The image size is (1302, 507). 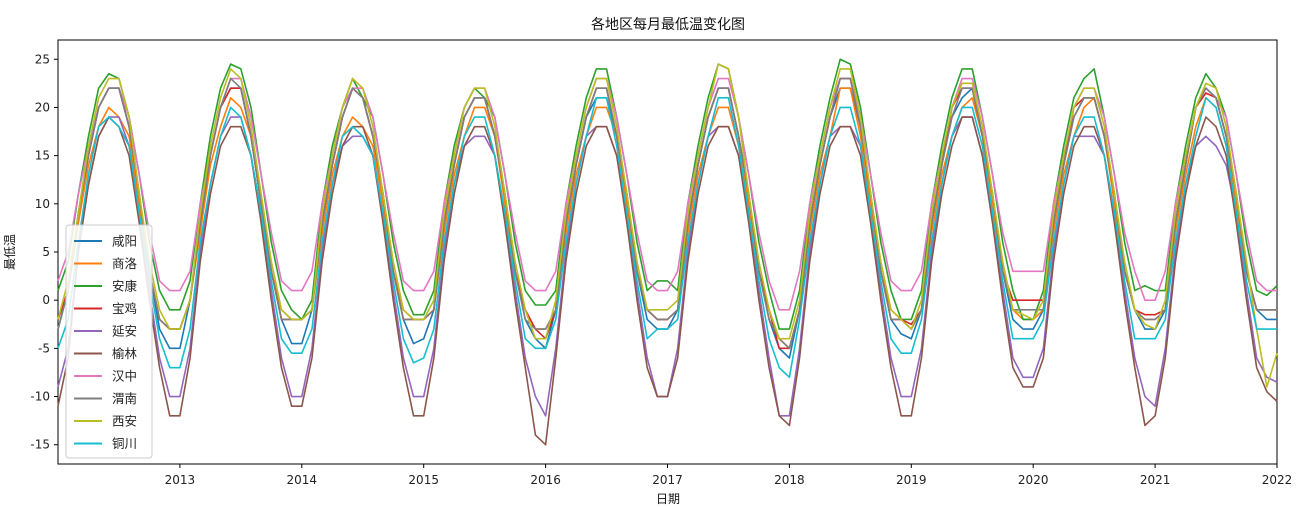 I want to click on legend-label-8: 西安, so click(x=124, y=421).